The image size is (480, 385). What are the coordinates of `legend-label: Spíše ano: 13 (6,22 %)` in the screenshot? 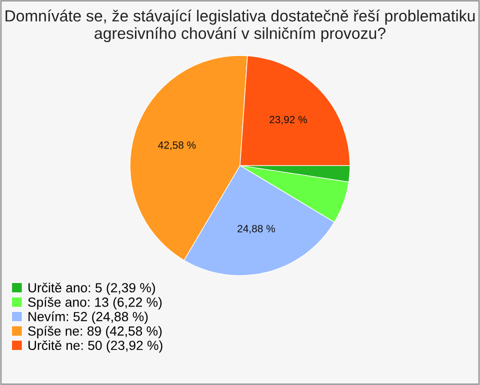 It's located at (95, 303).